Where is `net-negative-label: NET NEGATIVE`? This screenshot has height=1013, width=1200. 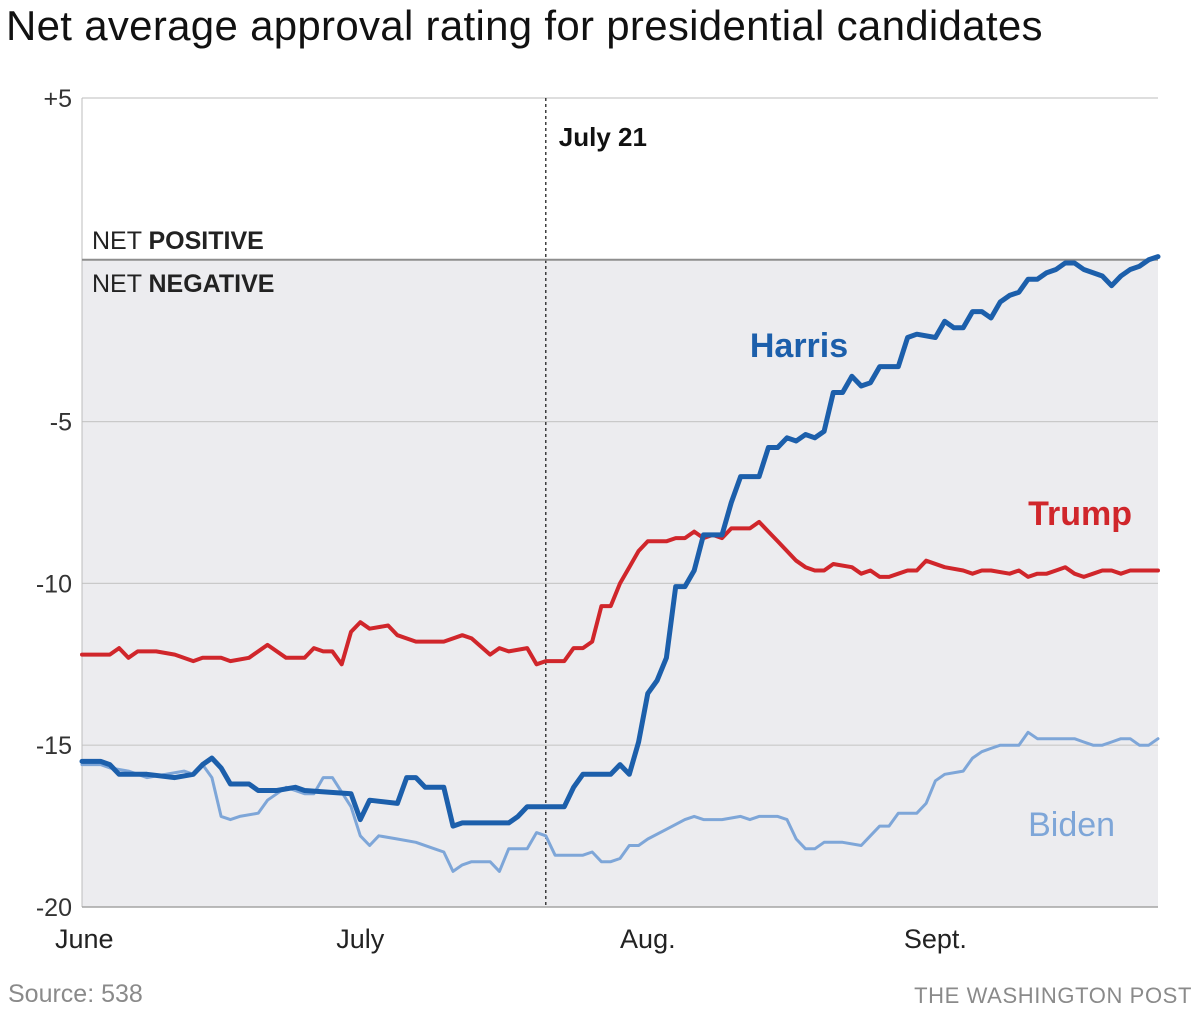 net-negative-label: NET NEGATIVE is located at coordinates (183, 284).